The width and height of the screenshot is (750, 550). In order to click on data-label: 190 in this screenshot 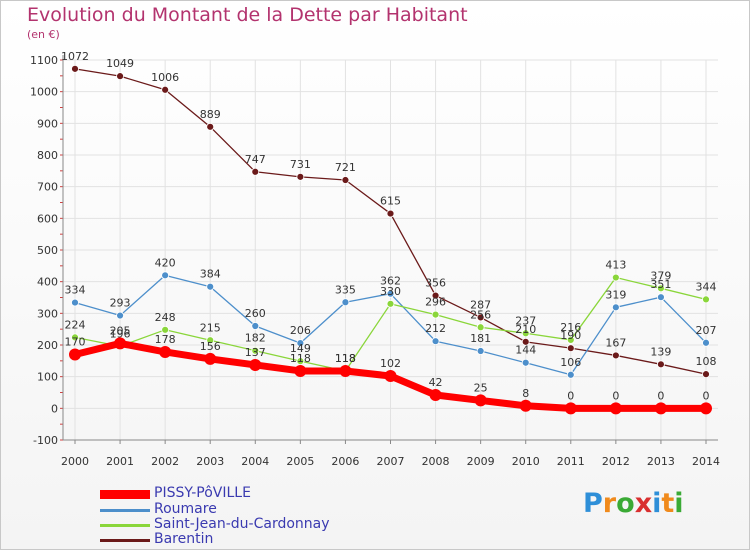, I will do `click(570, 335)`.